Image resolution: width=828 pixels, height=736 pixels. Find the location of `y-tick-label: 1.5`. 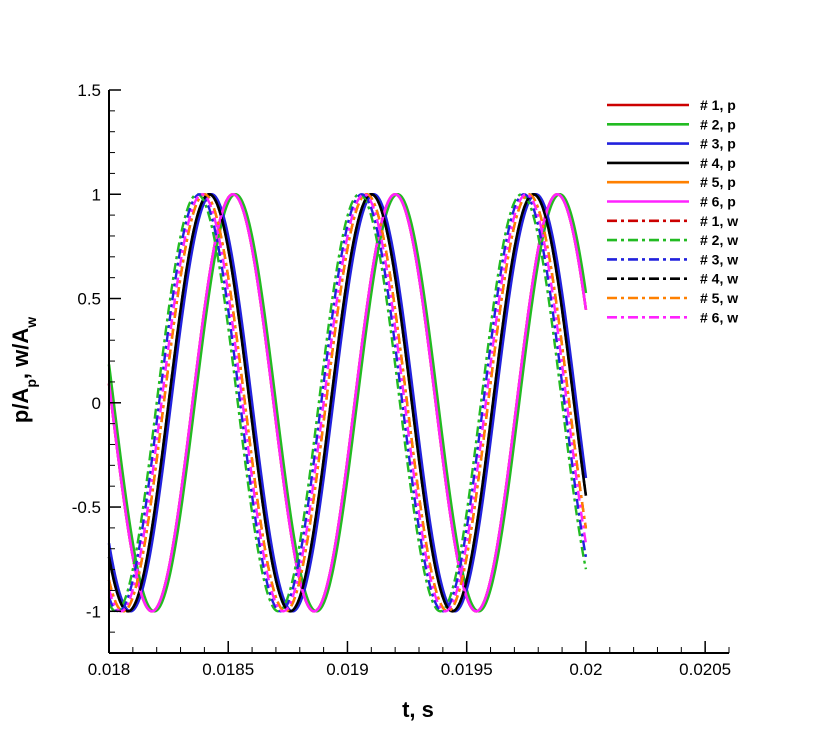

y-tick-label: 1.5 is located at coordinates (89, 90).